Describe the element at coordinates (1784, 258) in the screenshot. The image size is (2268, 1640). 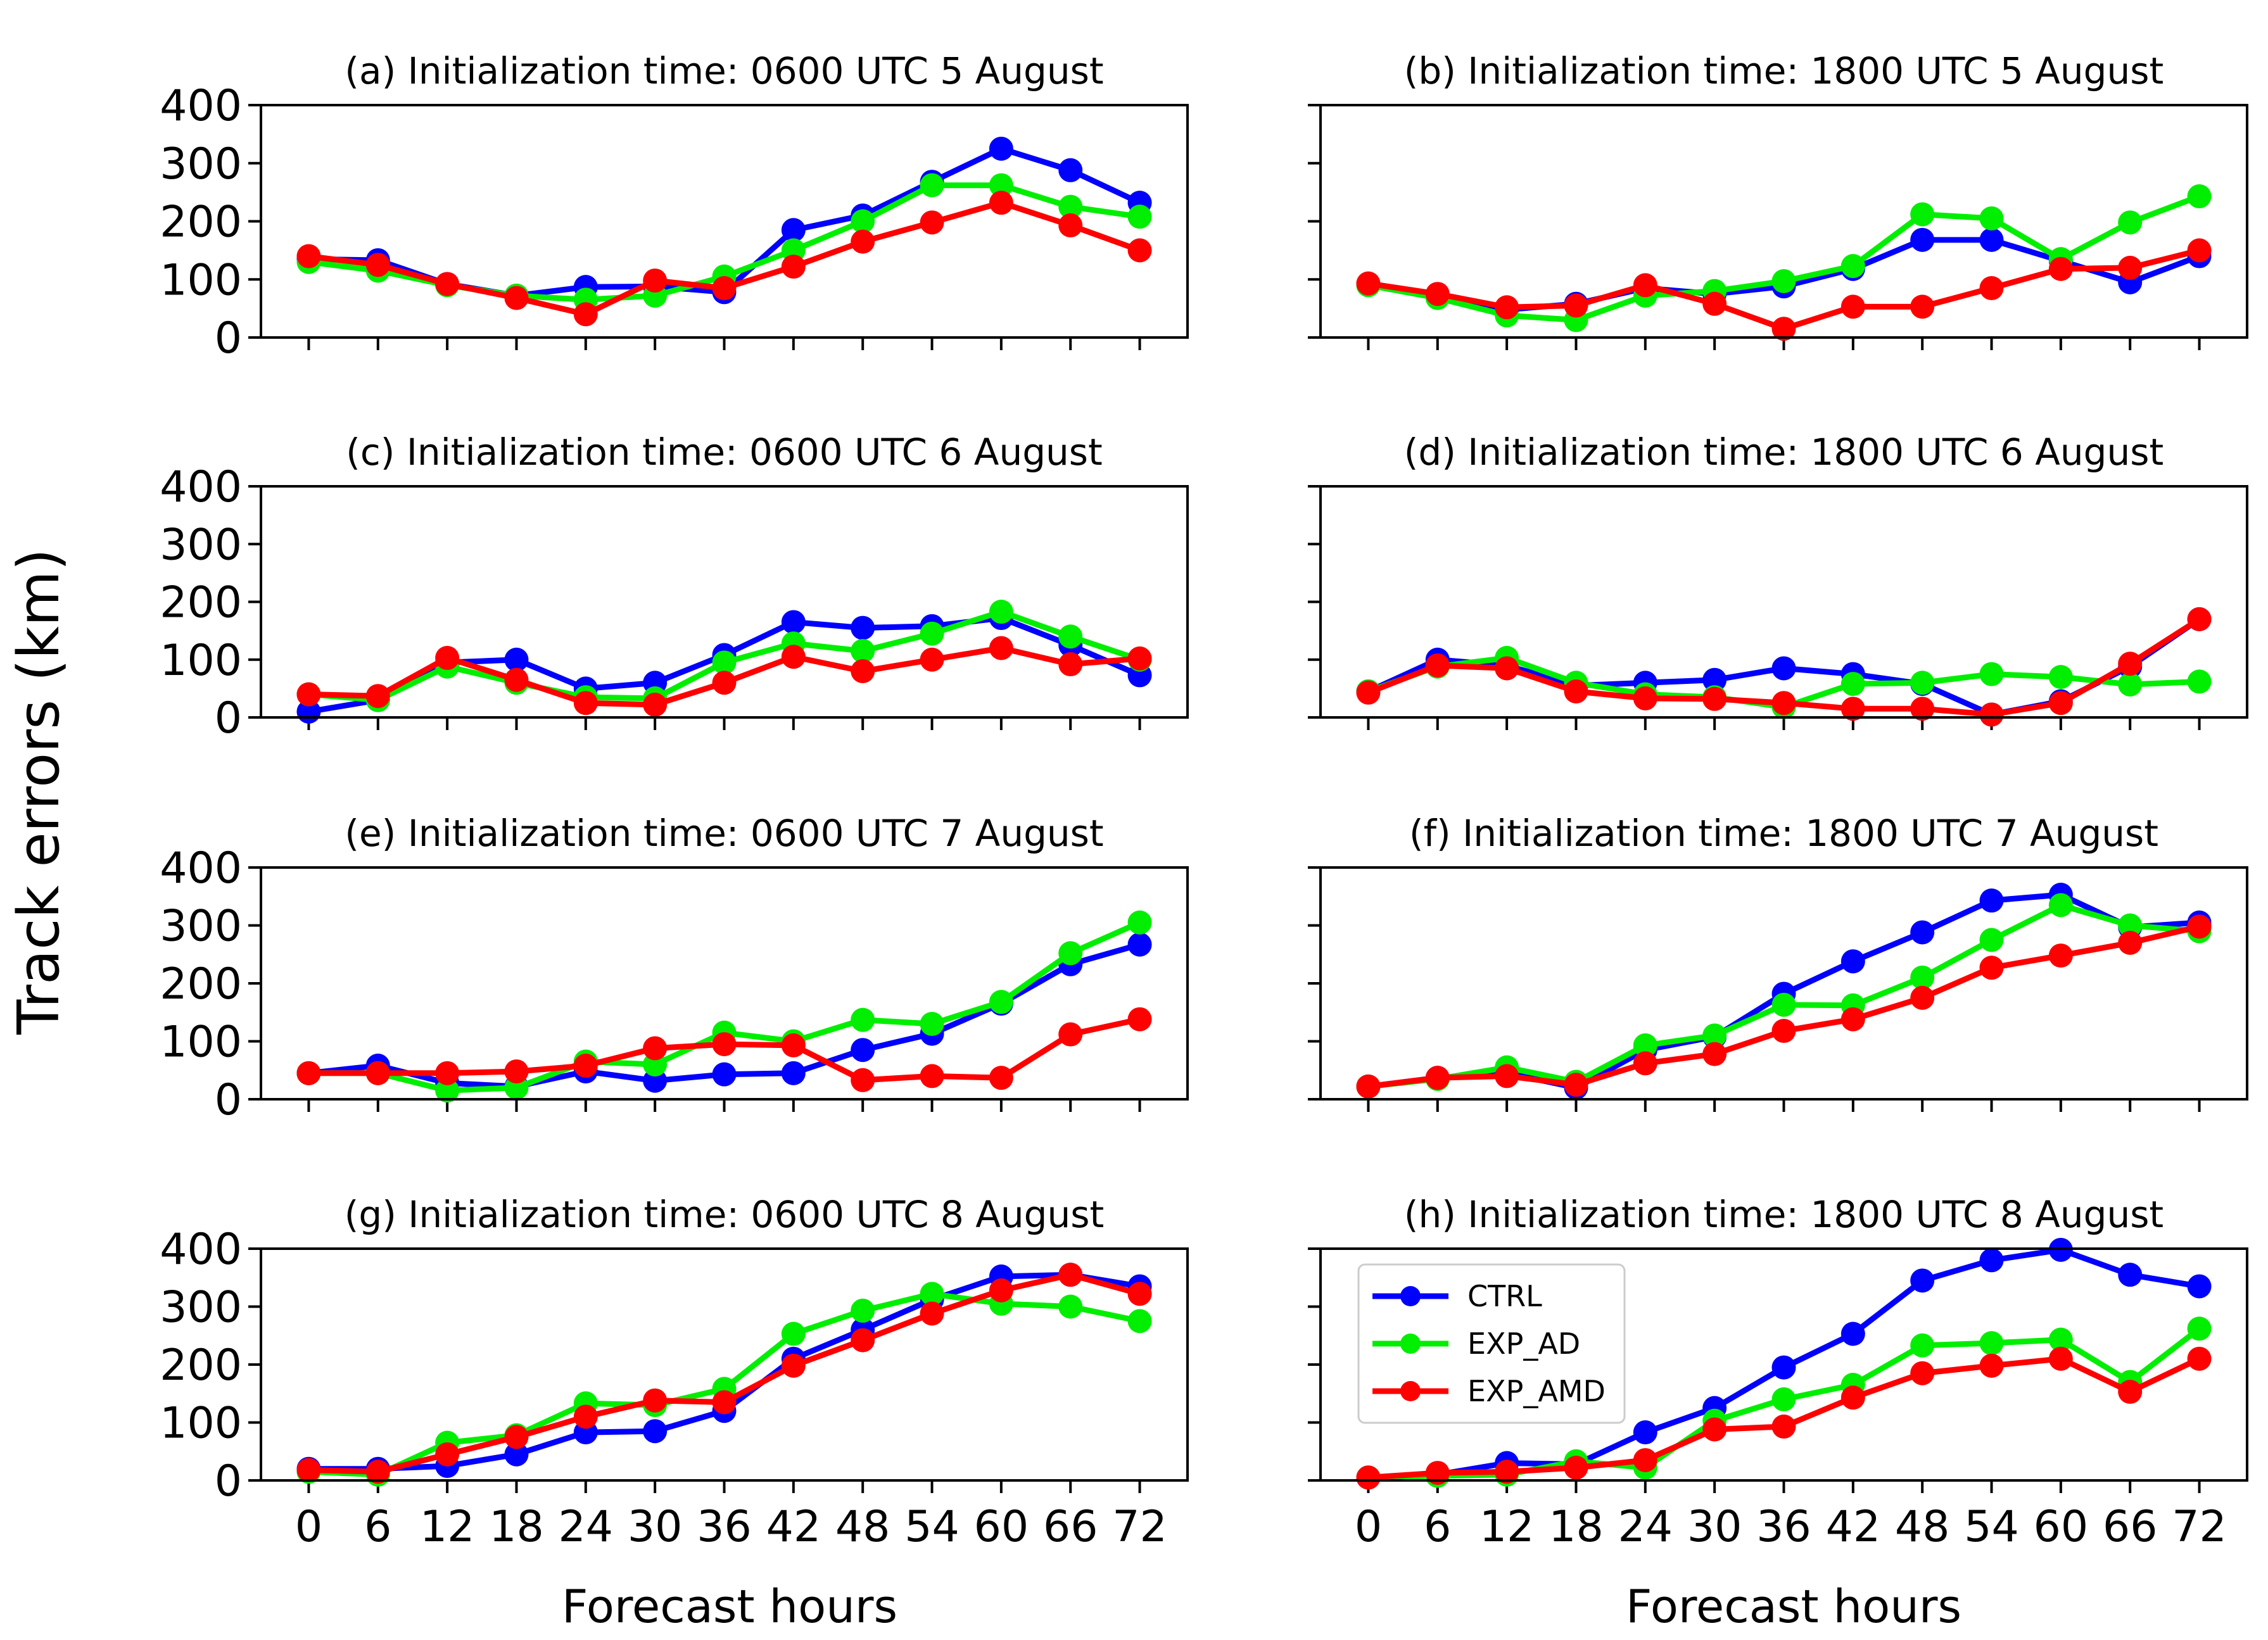
I see `series-line-exp_ad` at that location.